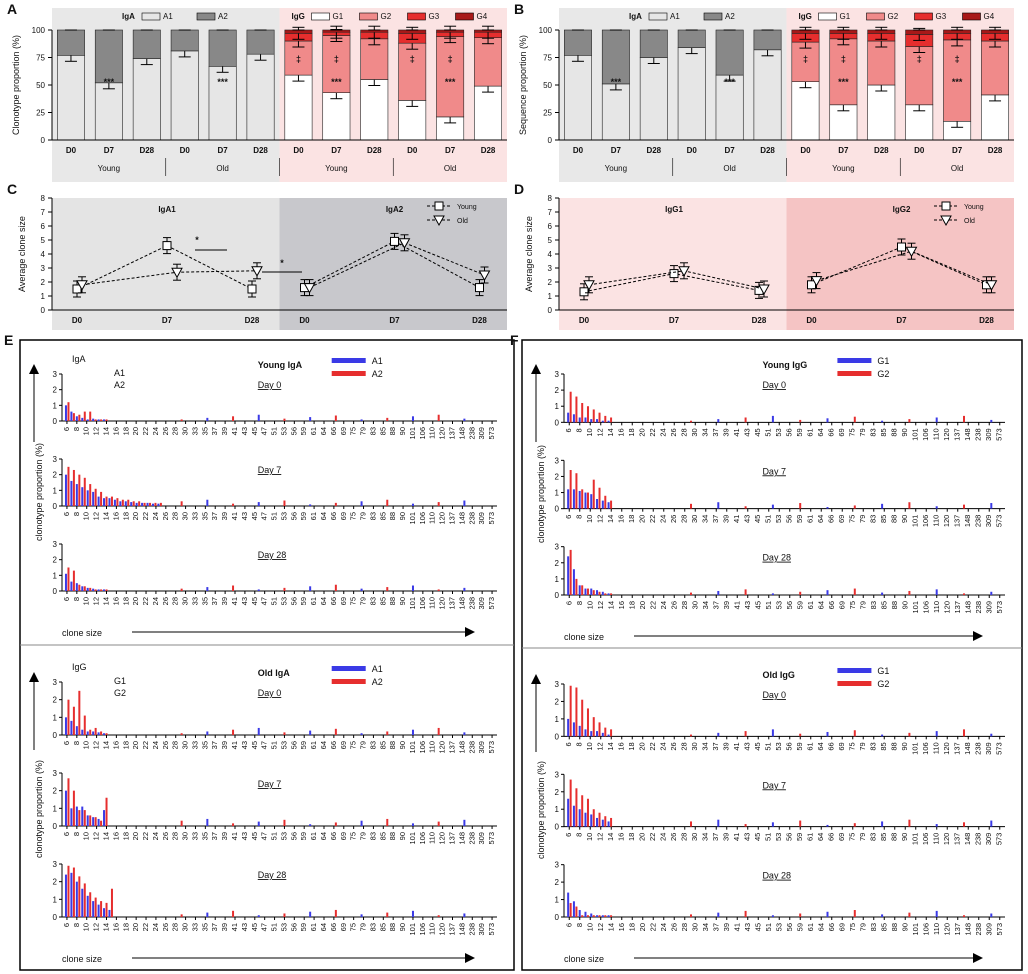 This screenshot has width=1028, height=974. I want to click on x-tick-label: 10, so click(589, 432).